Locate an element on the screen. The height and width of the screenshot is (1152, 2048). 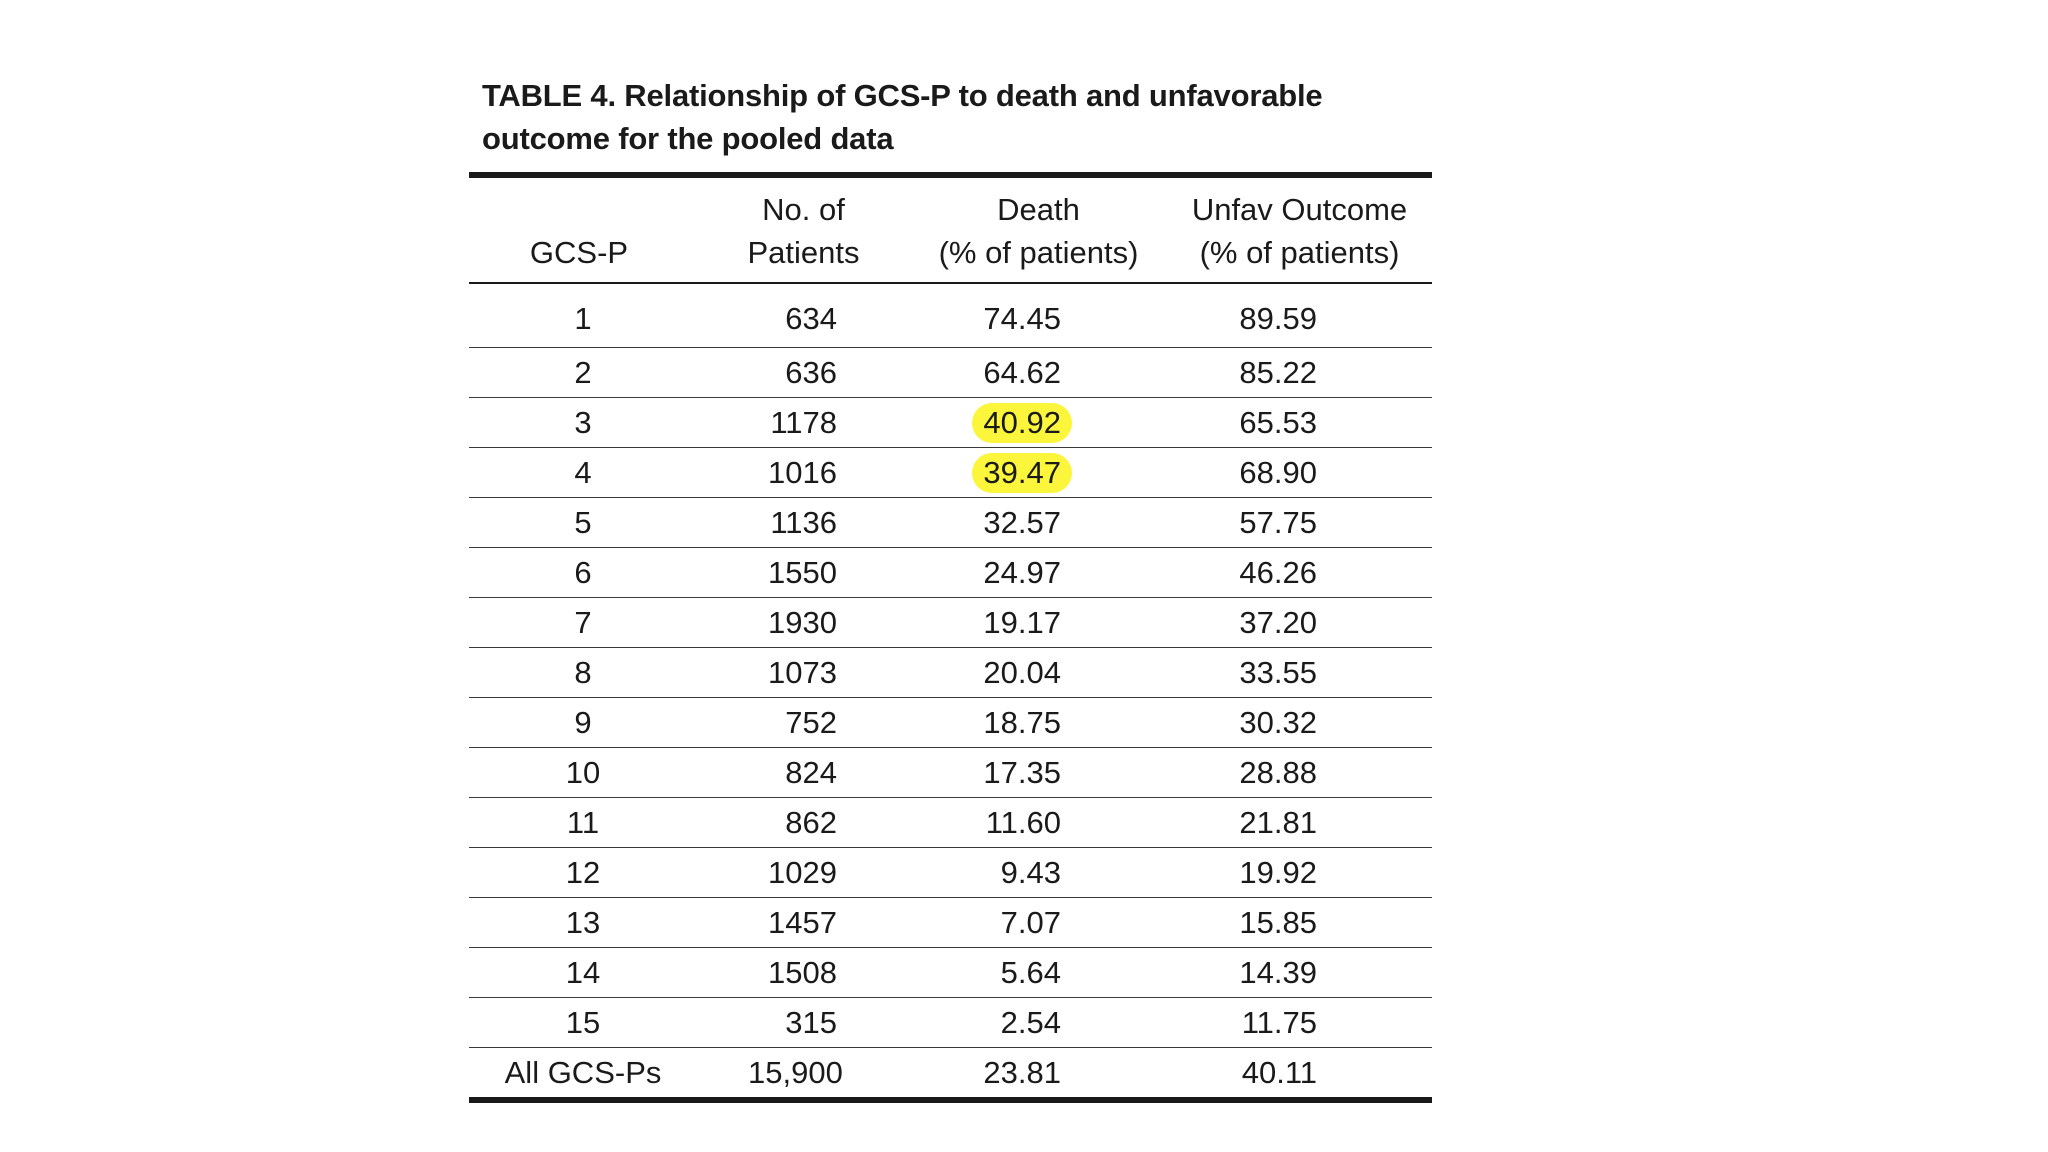
cell-patients: 1930 is located at coordinates (803, 622).